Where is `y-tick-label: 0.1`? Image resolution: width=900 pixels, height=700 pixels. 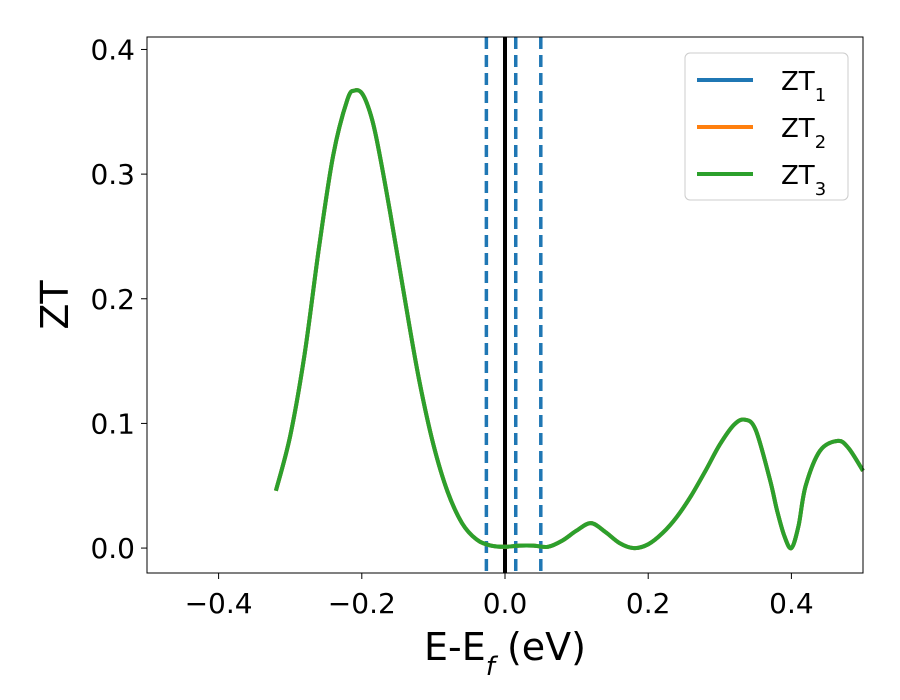 y-tick-label: 0.1 is located at coordinates (112, 423).